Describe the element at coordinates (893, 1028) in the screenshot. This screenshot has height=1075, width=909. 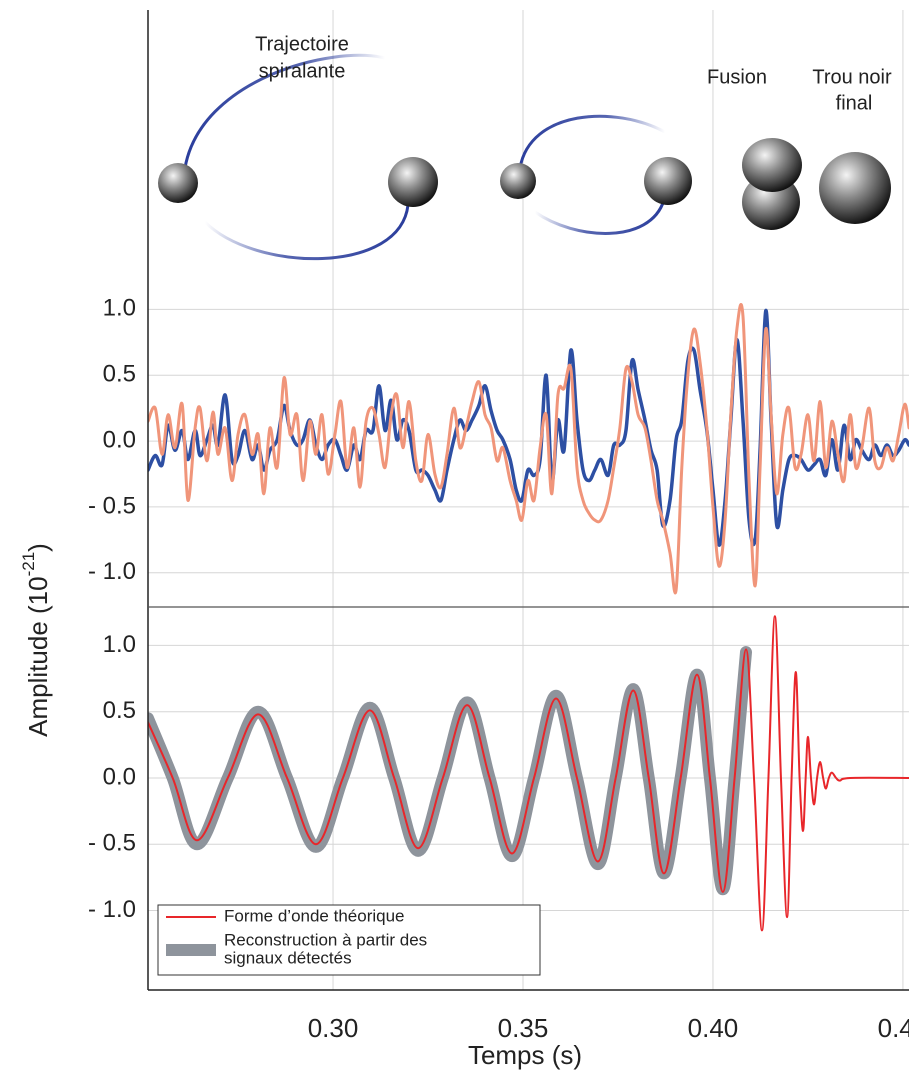
I see `x-tick-label: 0.45` at that location.